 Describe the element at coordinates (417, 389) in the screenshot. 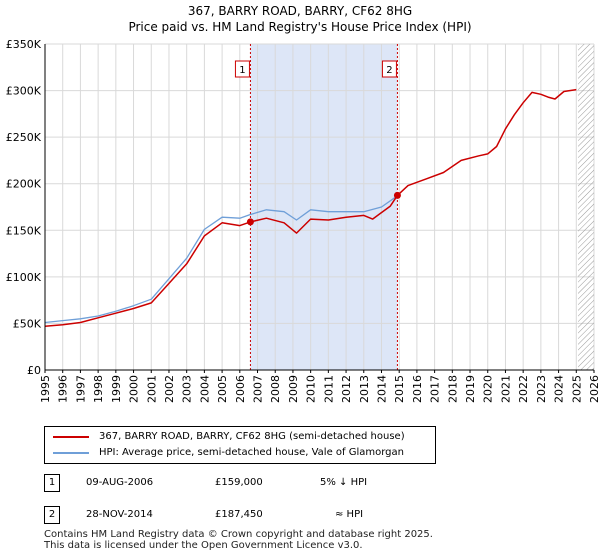

I see `x-tick-label: 2016` at that location.